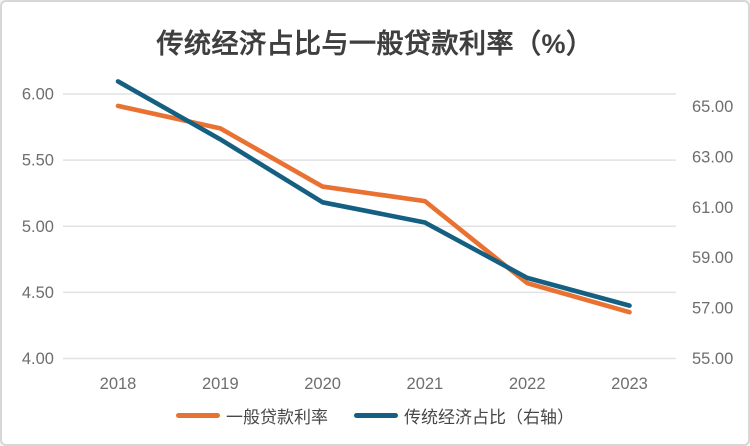 Image resolution: width=750 pixels, height=446 pixels. Describe the element at coordinates (198, 415) in the screenshot. I see `legend-swatch-loan-rate` at that location.